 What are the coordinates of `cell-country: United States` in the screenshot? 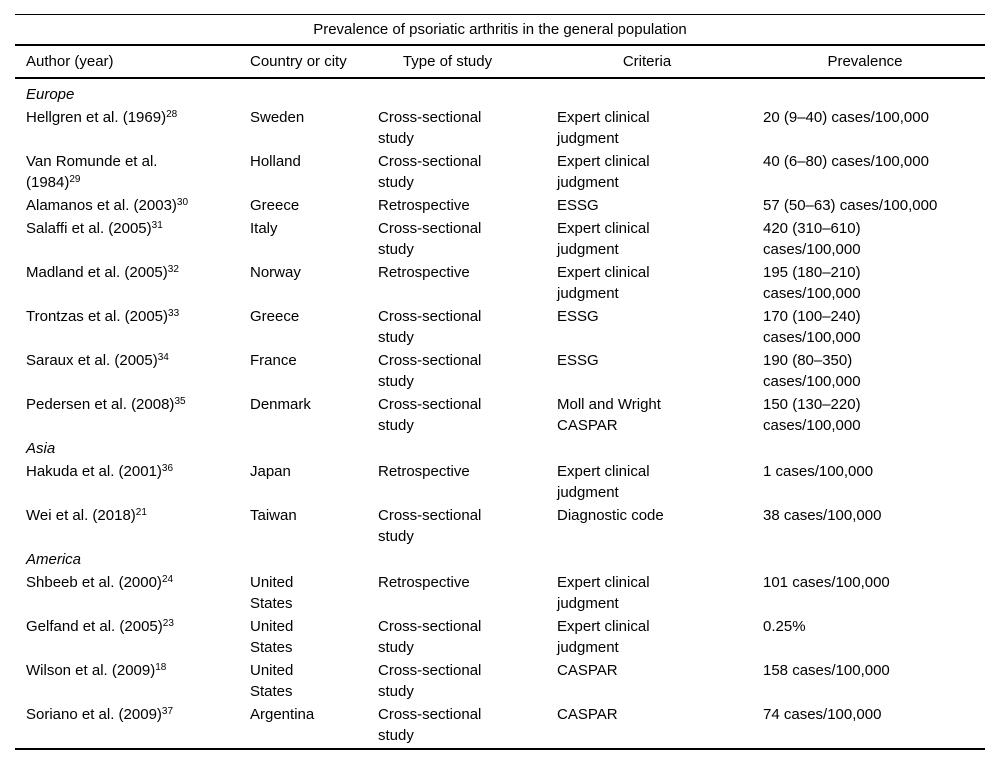 It's located at (314, 637).